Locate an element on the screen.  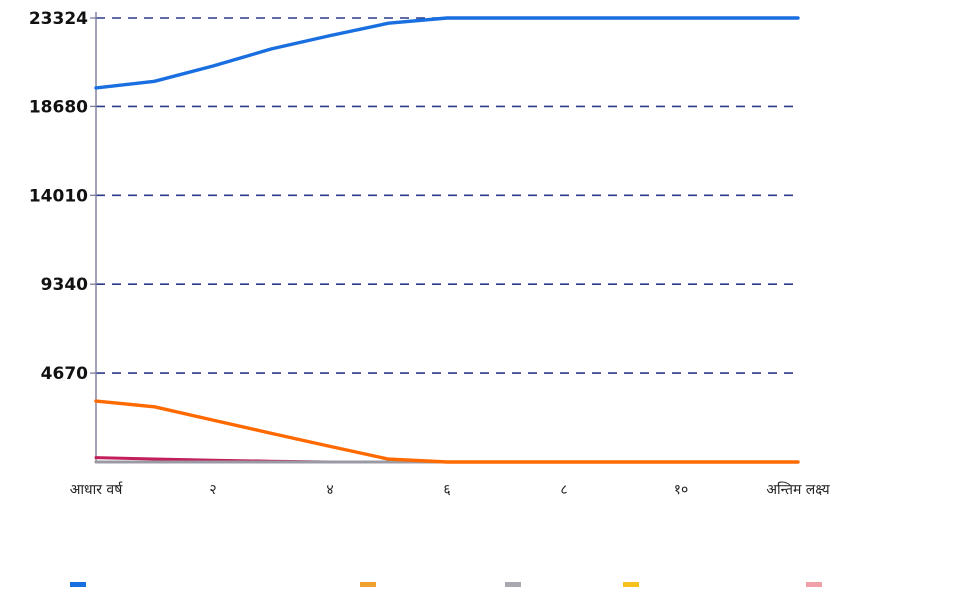
y-tick-label: 9340 is located at coordinates (64, 285).